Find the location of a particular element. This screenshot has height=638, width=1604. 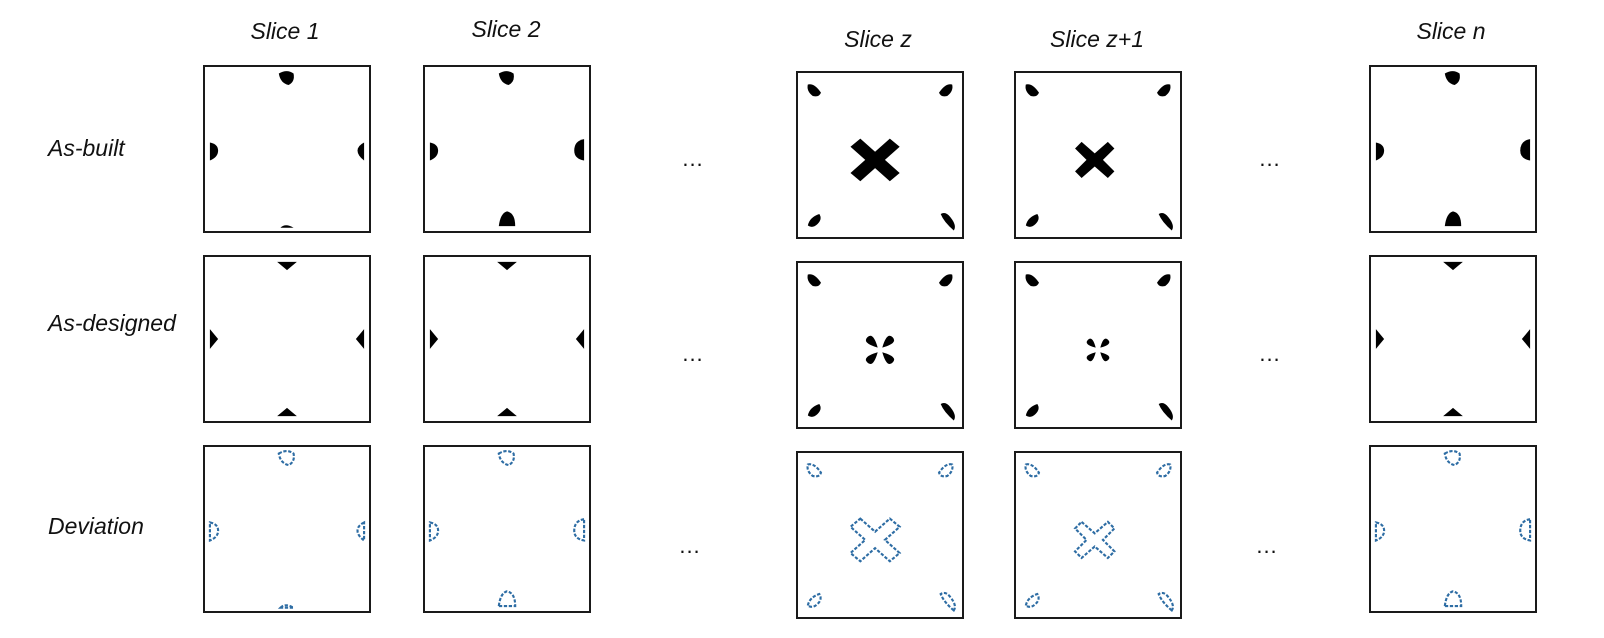

column-label-slice-1: Slice 1 is located at coordinates (285, 31).